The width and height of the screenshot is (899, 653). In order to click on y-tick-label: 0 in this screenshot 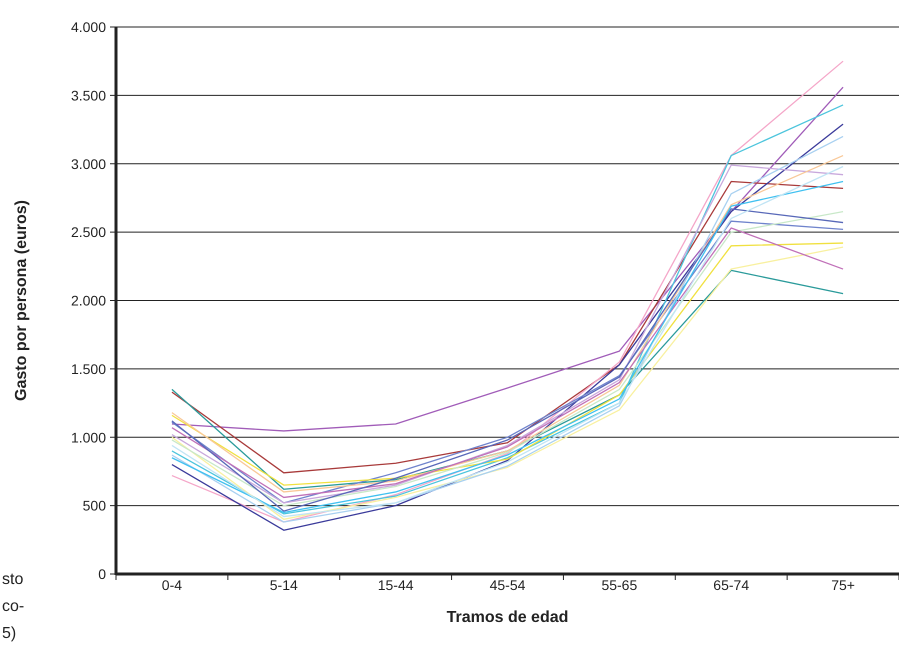, I will do `click(102, 574)`.